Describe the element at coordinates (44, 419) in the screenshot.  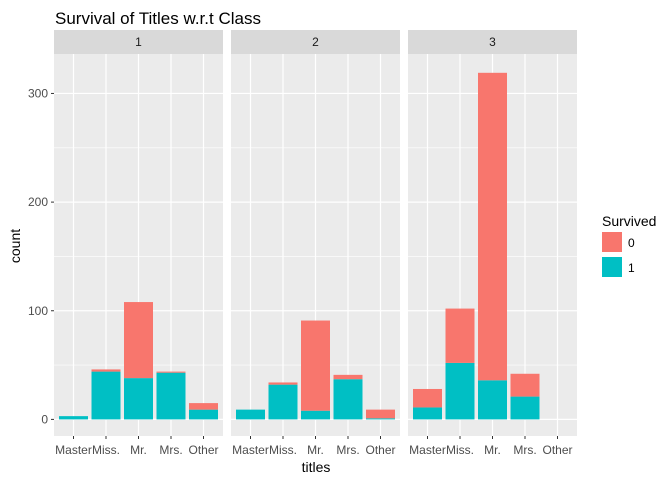
I see `y-tick-label: 0` at that location.